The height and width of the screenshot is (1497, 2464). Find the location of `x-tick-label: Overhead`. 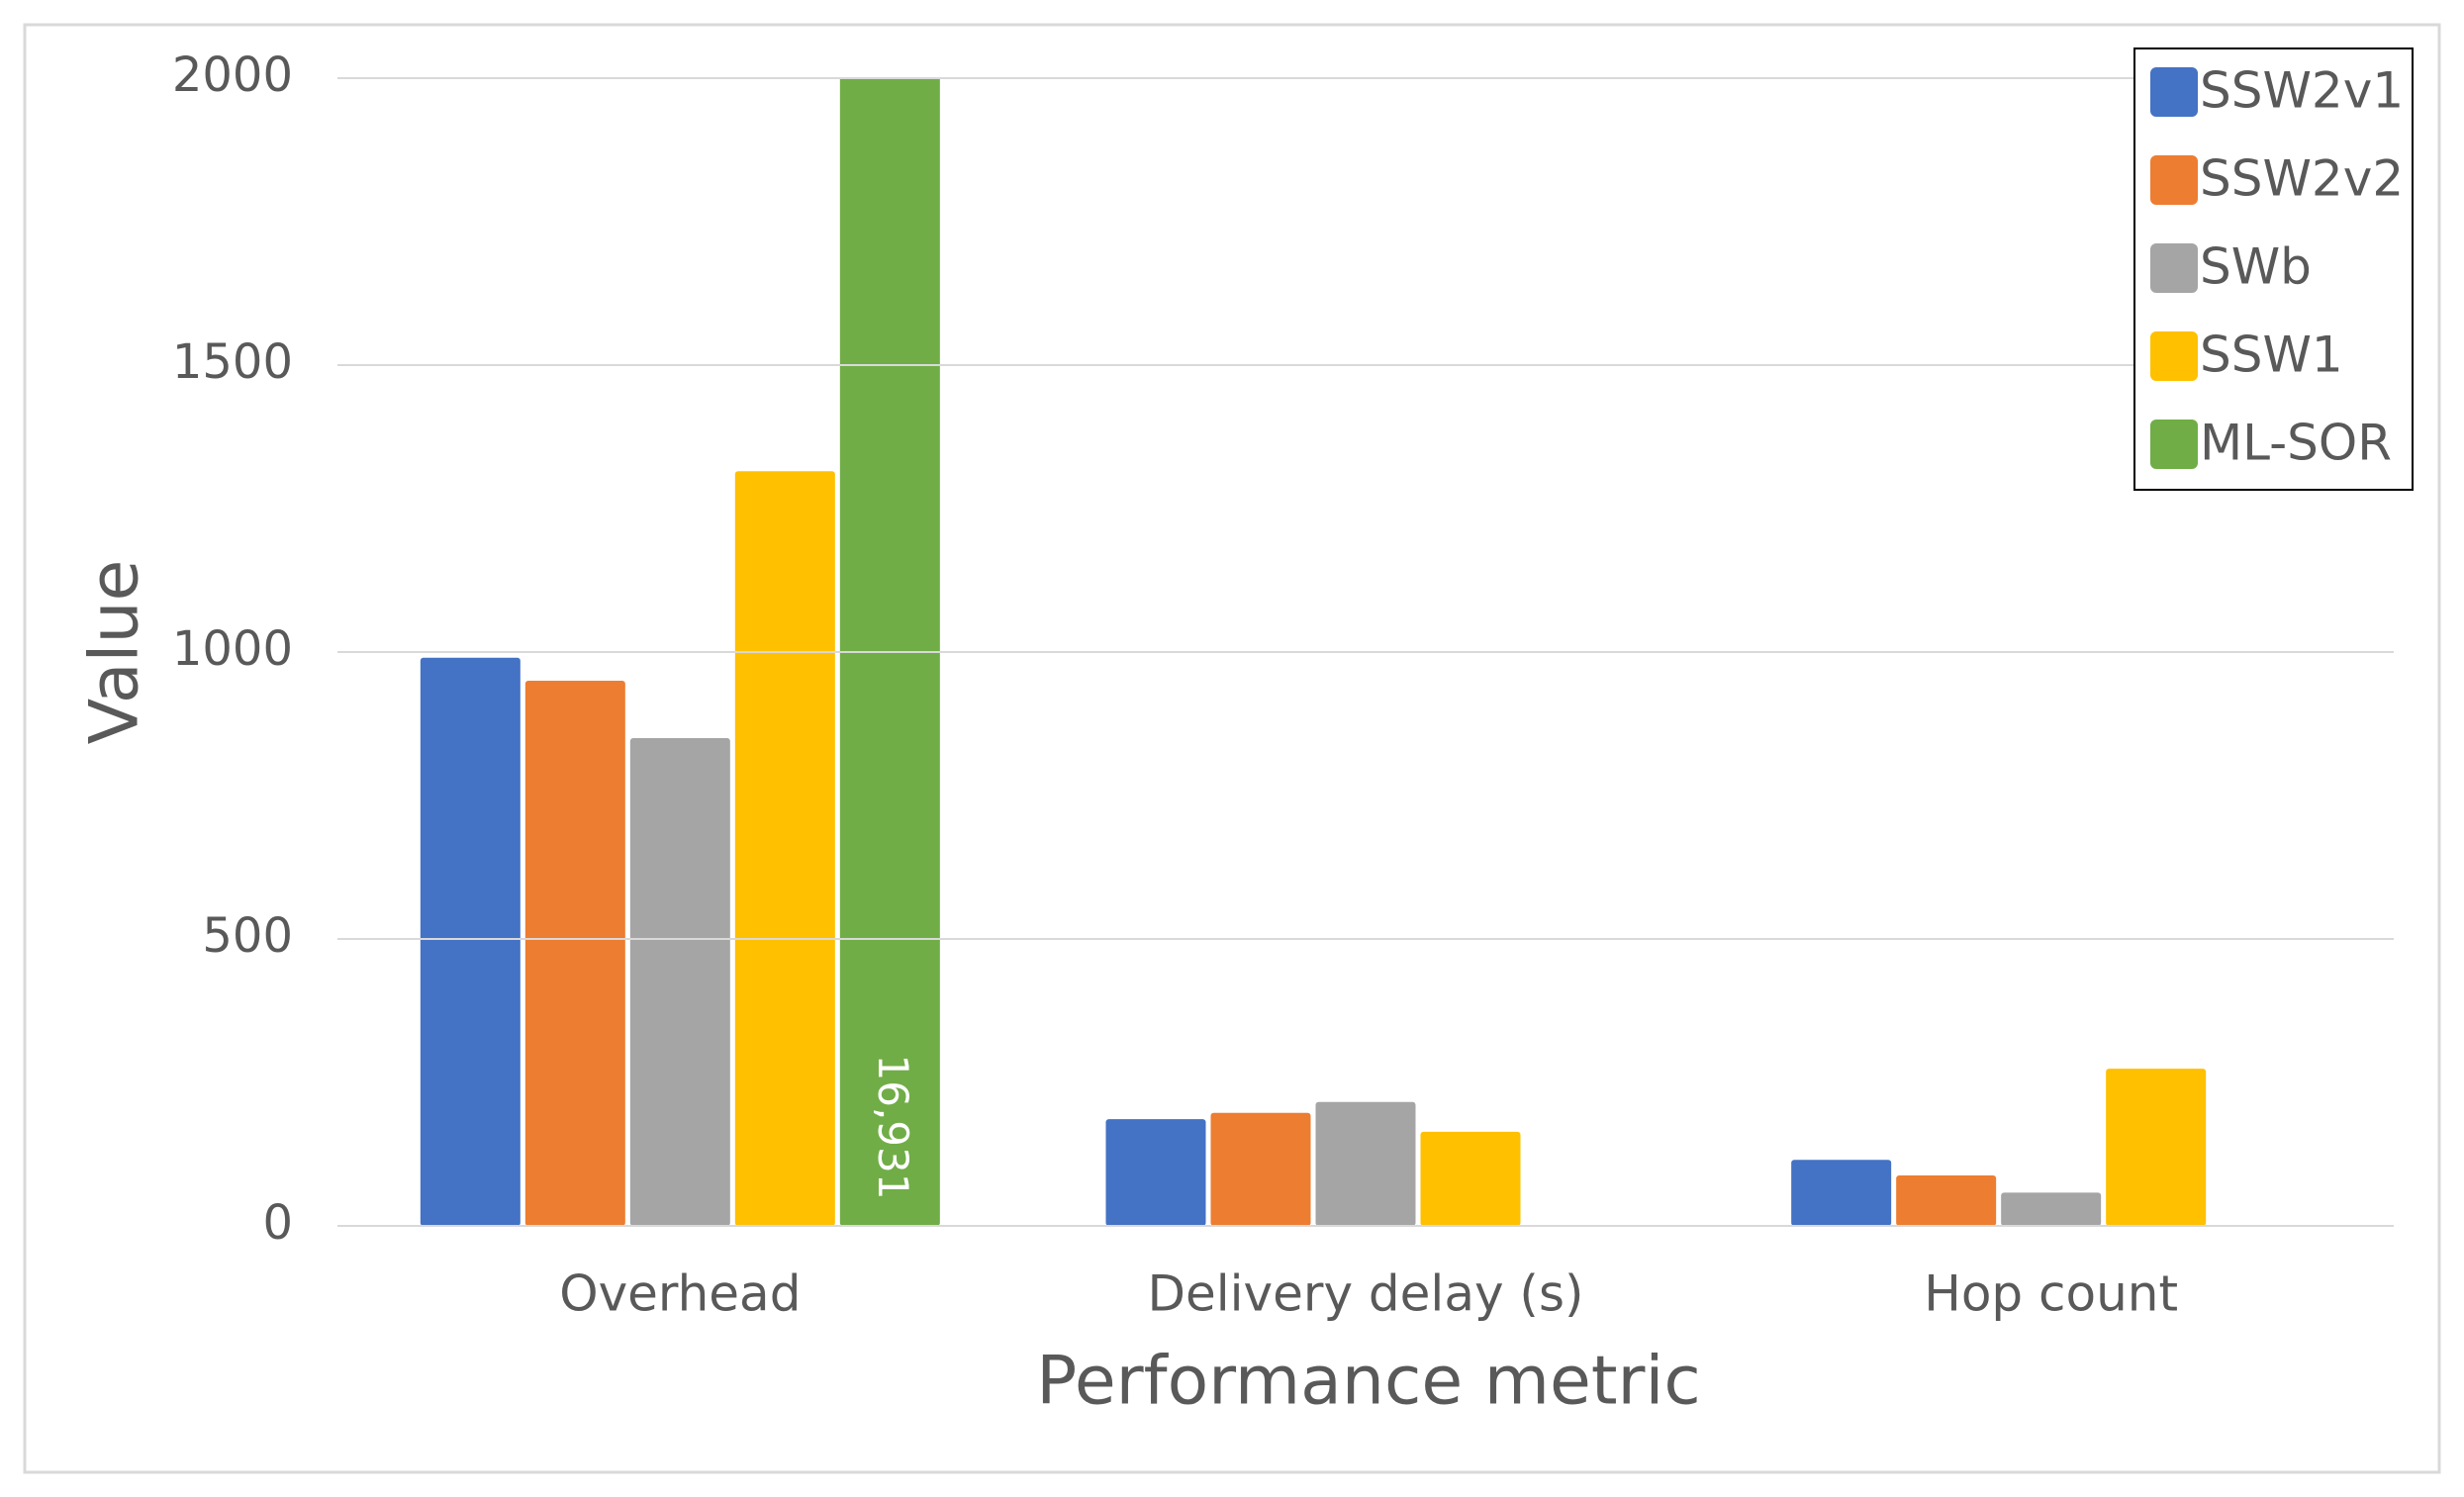

x-tick-label: Overhead is located at coordinates (680, 1294).